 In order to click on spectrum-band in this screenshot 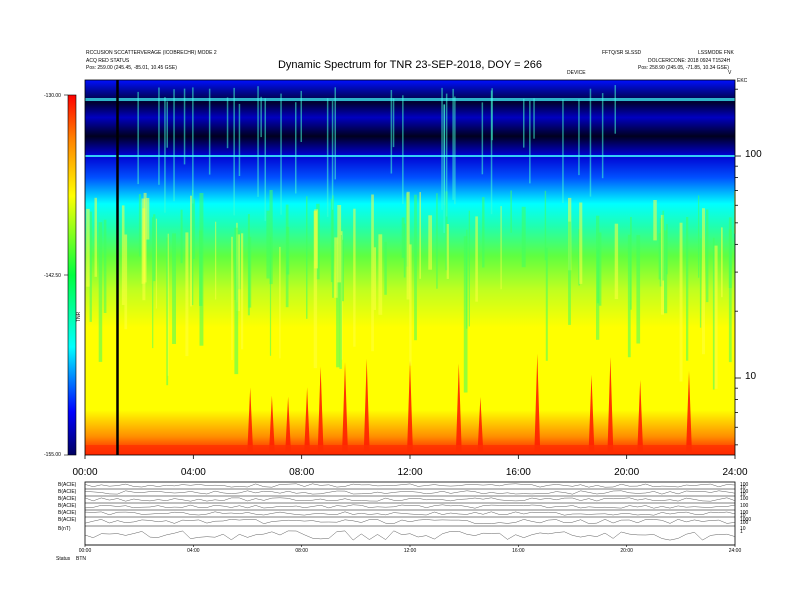, I will do `click(410, 99)`.